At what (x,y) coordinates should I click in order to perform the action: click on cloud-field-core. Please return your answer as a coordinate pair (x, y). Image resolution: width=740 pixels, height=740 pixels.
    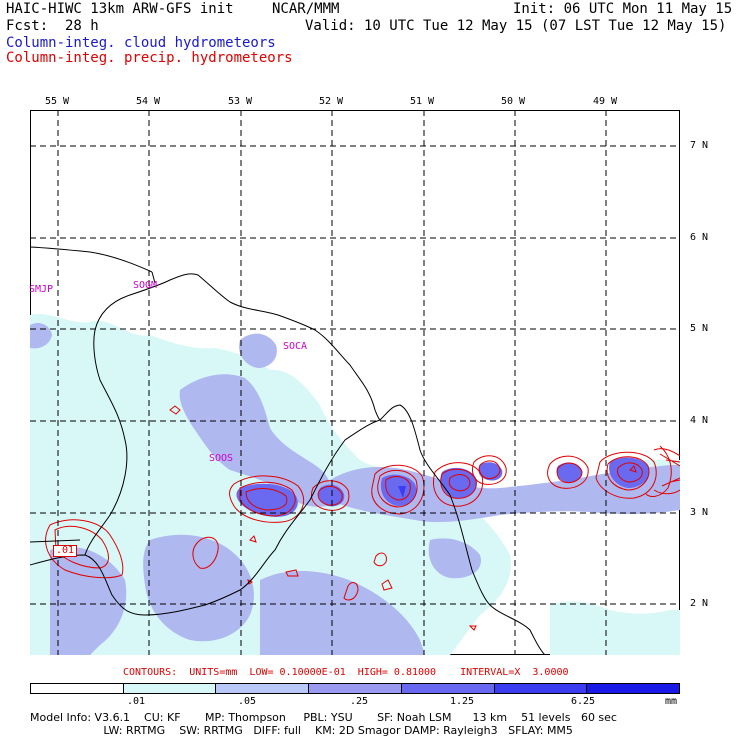
    Looking at the image, I should click on (402, 492).